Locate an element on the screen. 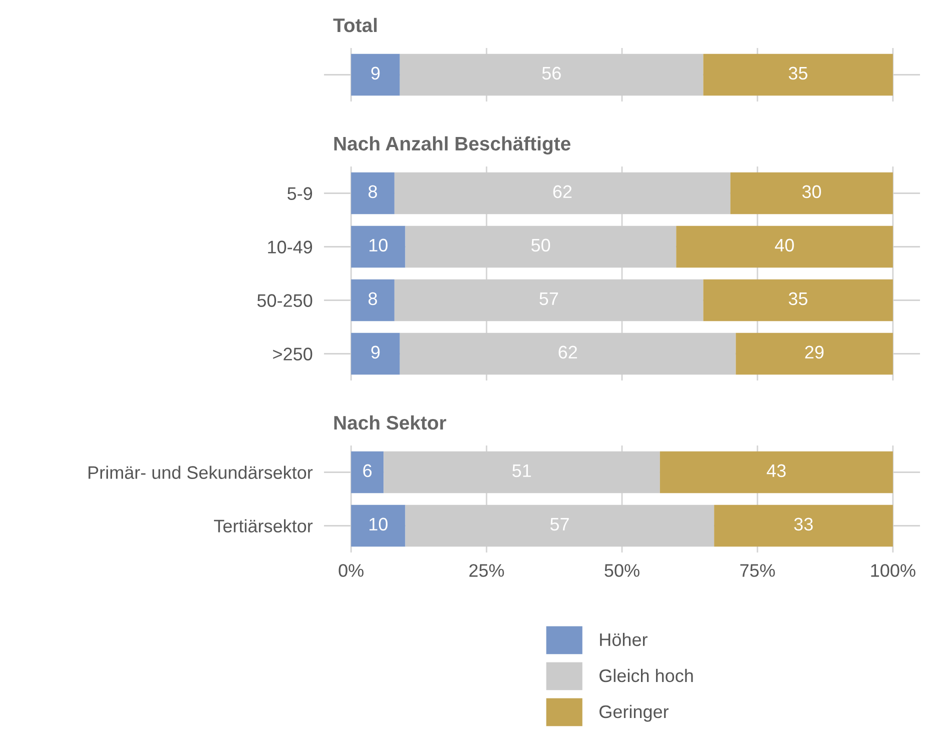 Image resolution: width=925 pixels, height=733 pixels. y-tick-label: >250 is located at coordinates (292, 354).